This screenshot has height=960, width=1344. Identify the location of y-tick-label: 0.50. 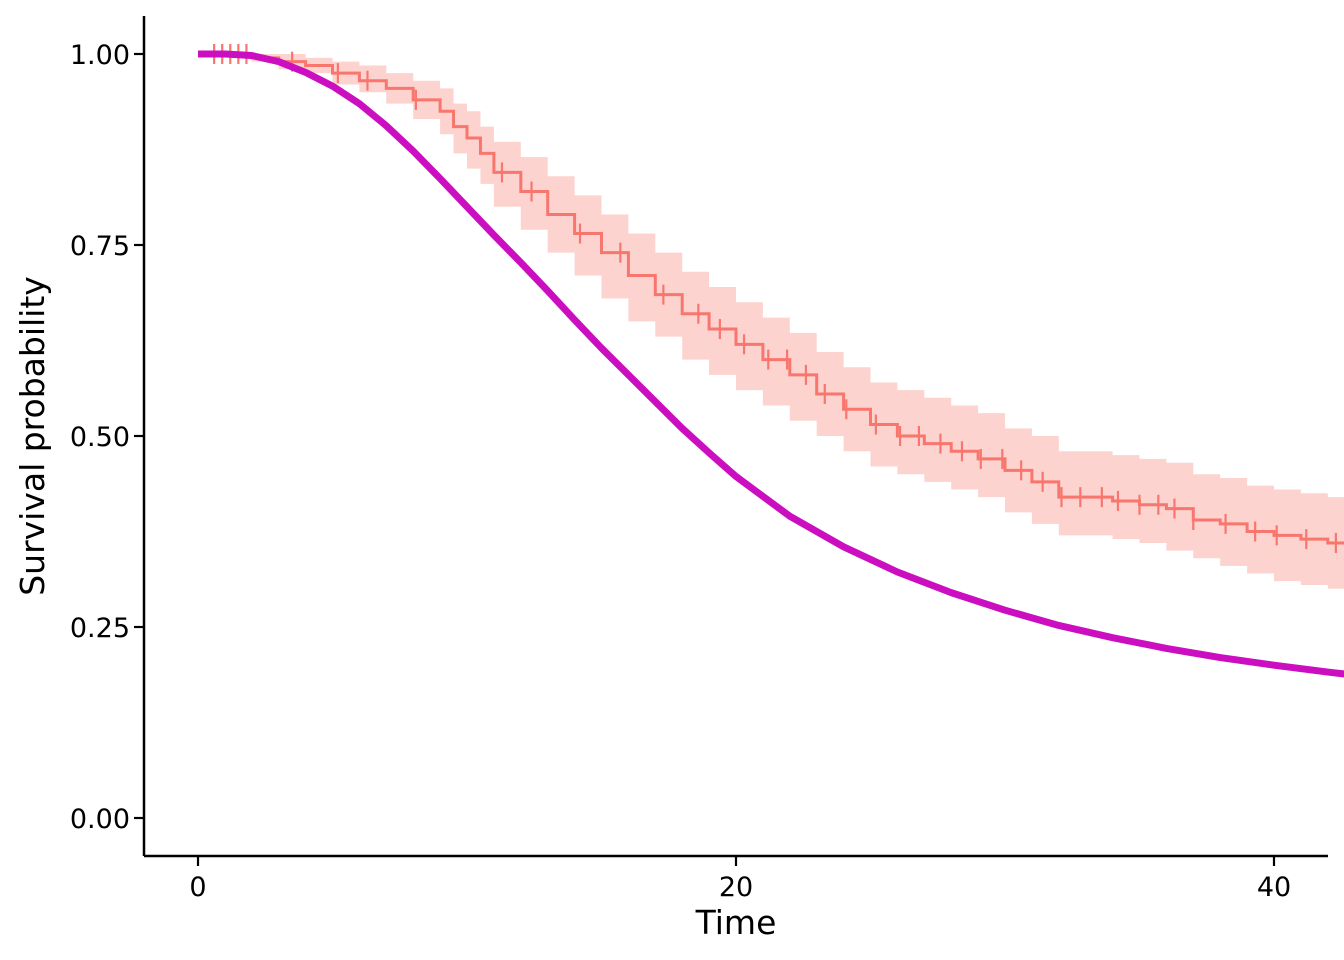
(100, 437).